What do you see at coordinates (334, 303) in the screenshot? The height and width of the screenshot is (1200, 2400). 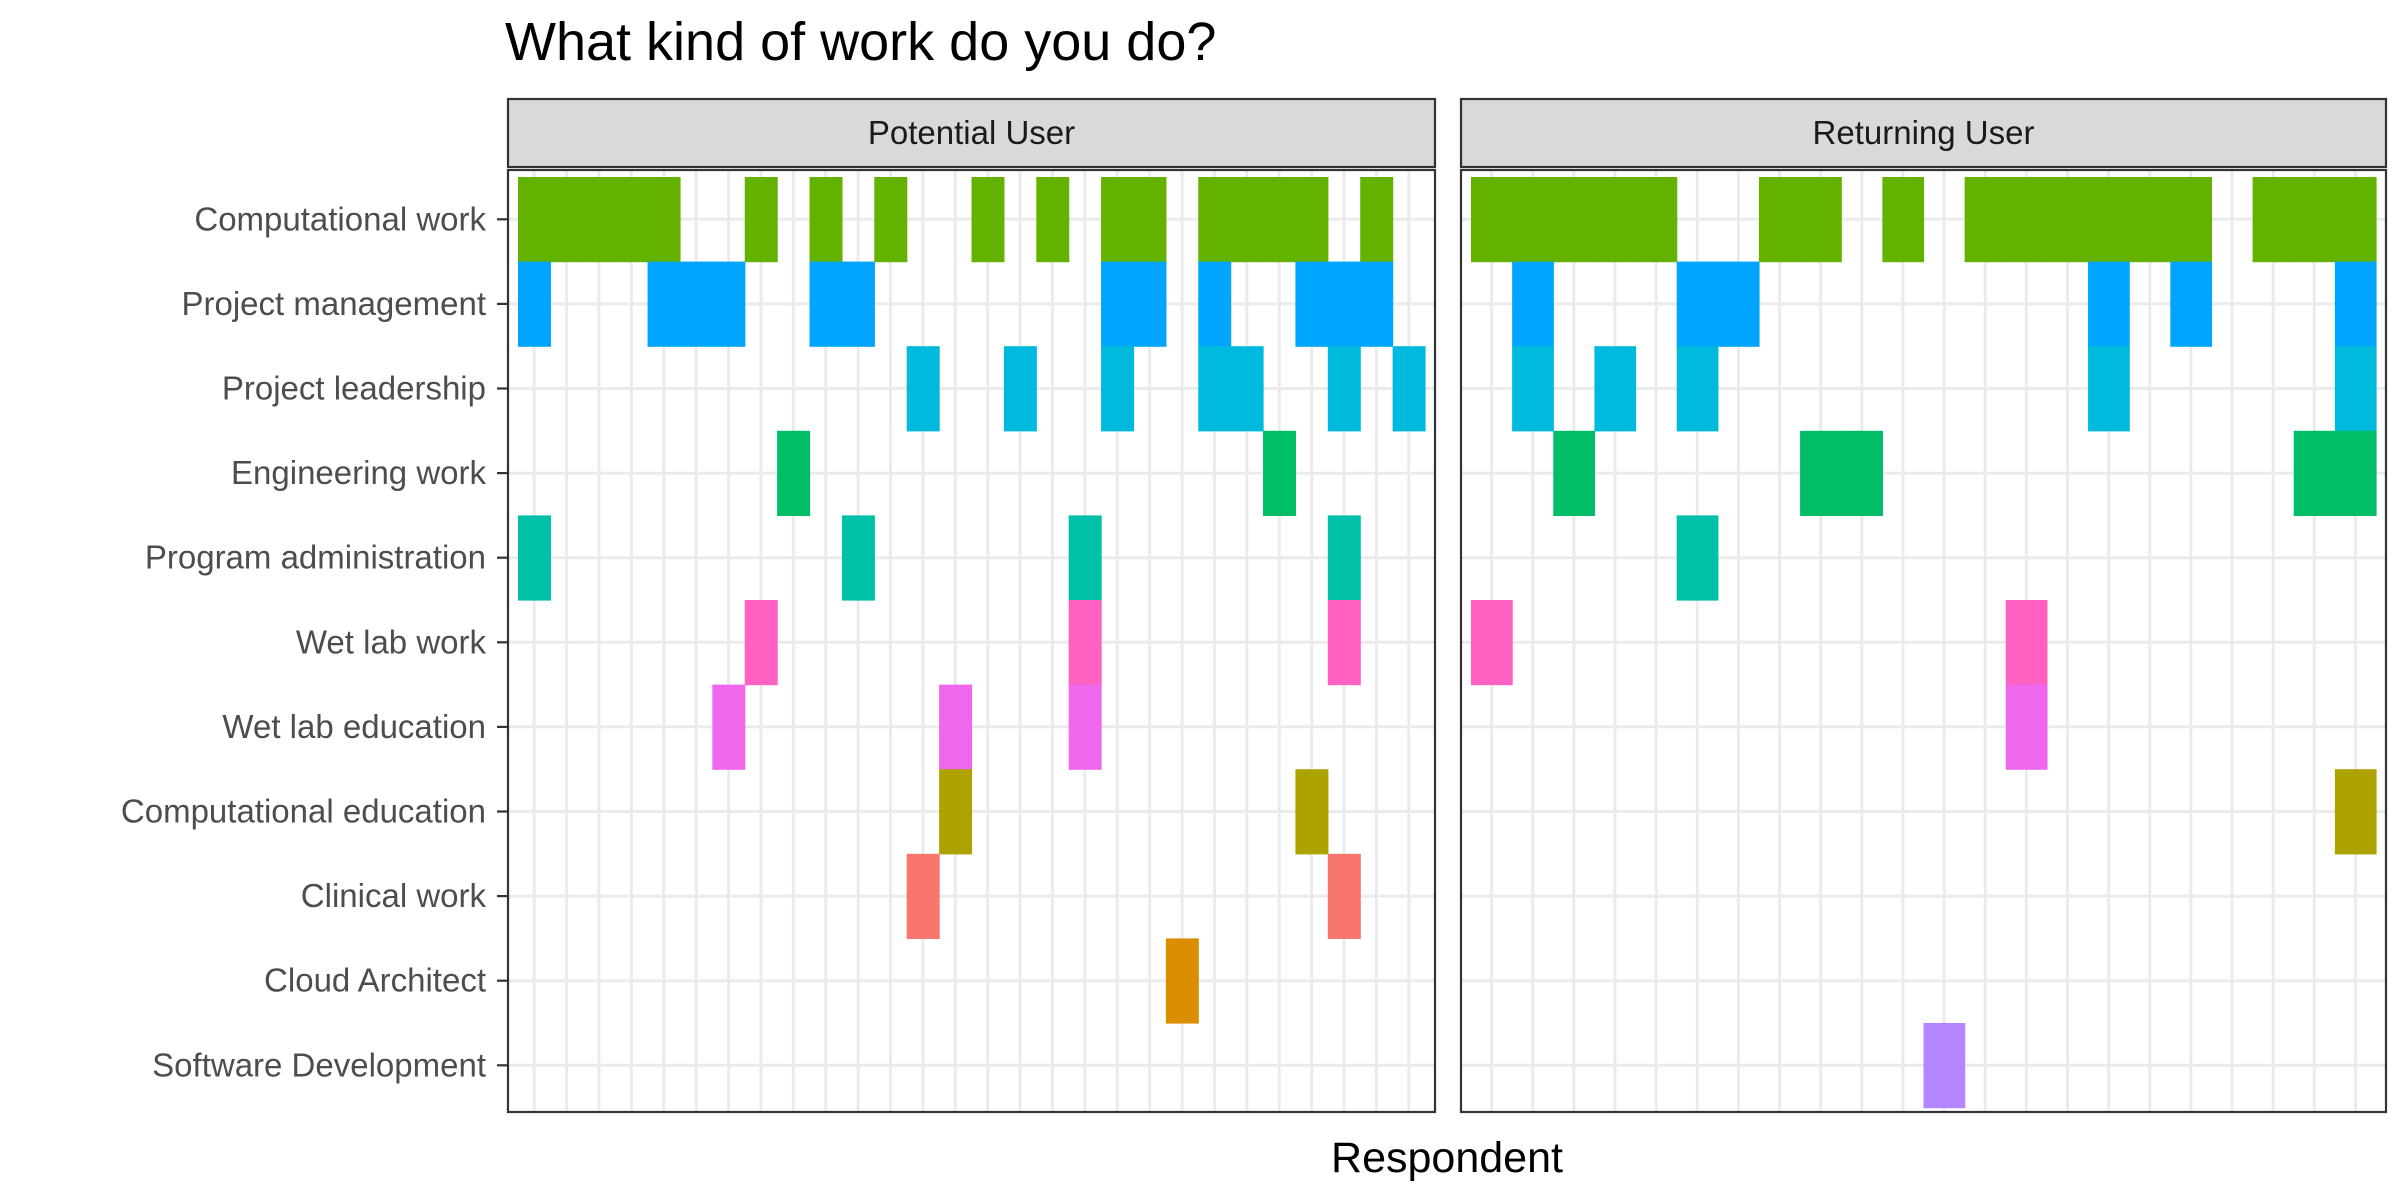 I see `y-tick-label: Project management` at bounding box center [334, 303].